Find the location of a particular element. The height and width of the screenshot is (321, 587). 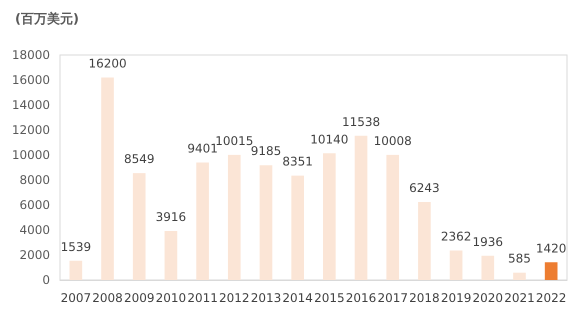

x-tick-label: 2014 is located at coordinates (297, 298).